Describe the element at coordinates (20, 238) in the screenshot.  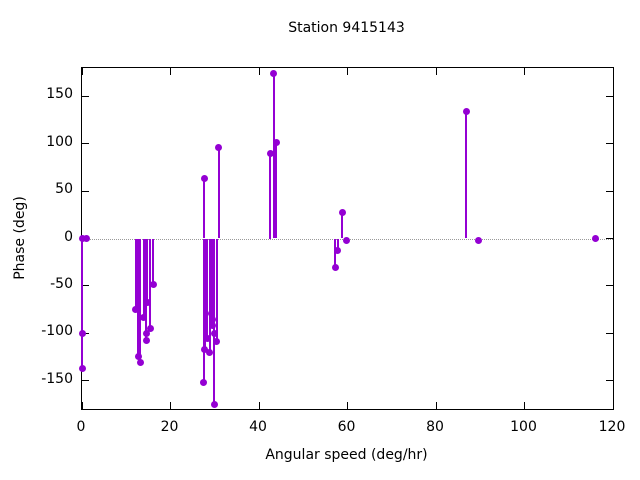
I see `y-axis-label: Phase (deg)` at that location.